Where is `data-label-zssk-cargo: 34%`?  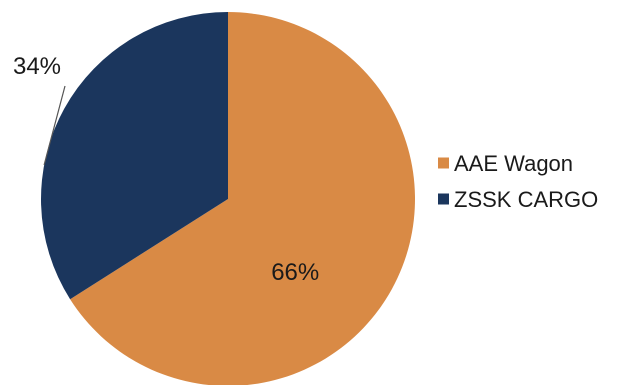
data-label-zssk-cargo: 34% is located at coordinates (37, 66).